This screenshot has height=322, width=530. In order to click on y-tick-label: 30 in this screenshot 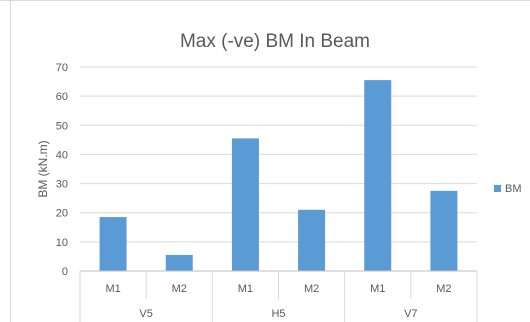, I will do `click(62, 185)`.